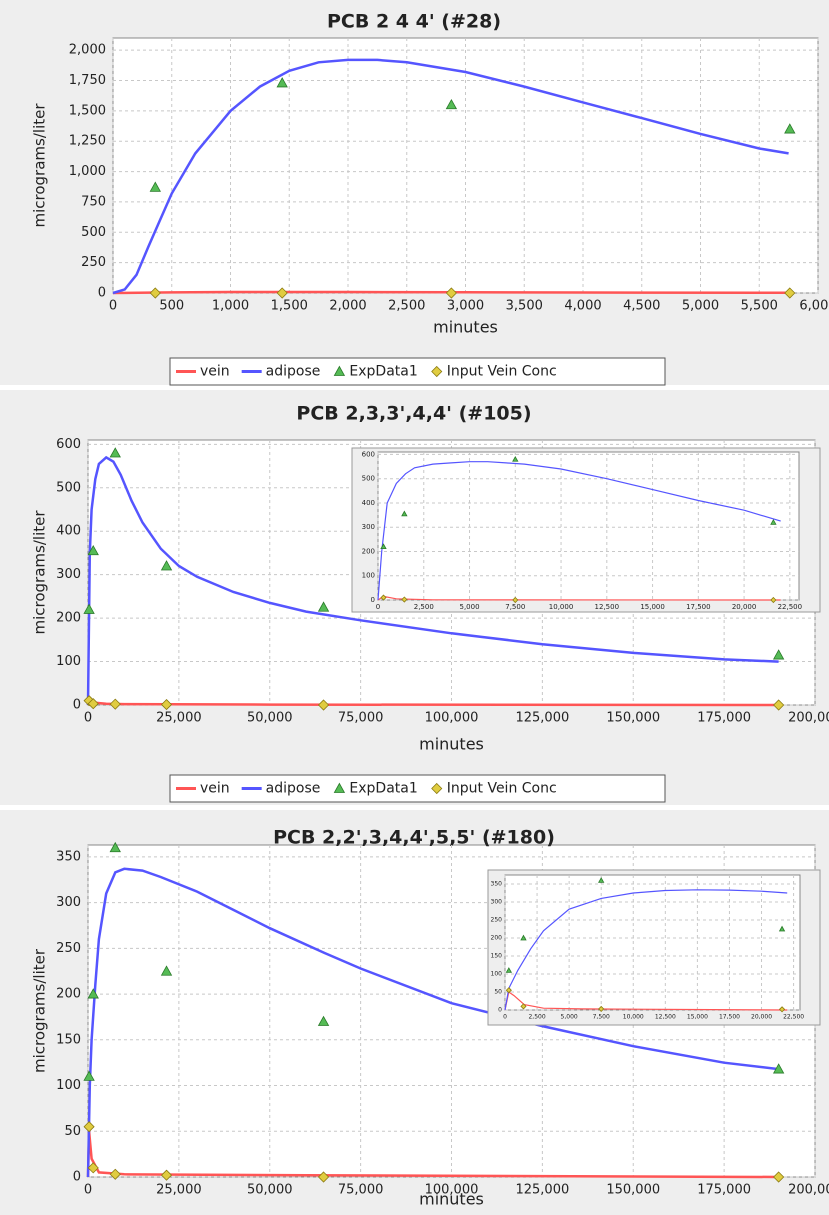  What do you see at coordinates (465, 306) in the screenshot?
I see `x-tick-label: 3,000` at bounding box center [465, 306].